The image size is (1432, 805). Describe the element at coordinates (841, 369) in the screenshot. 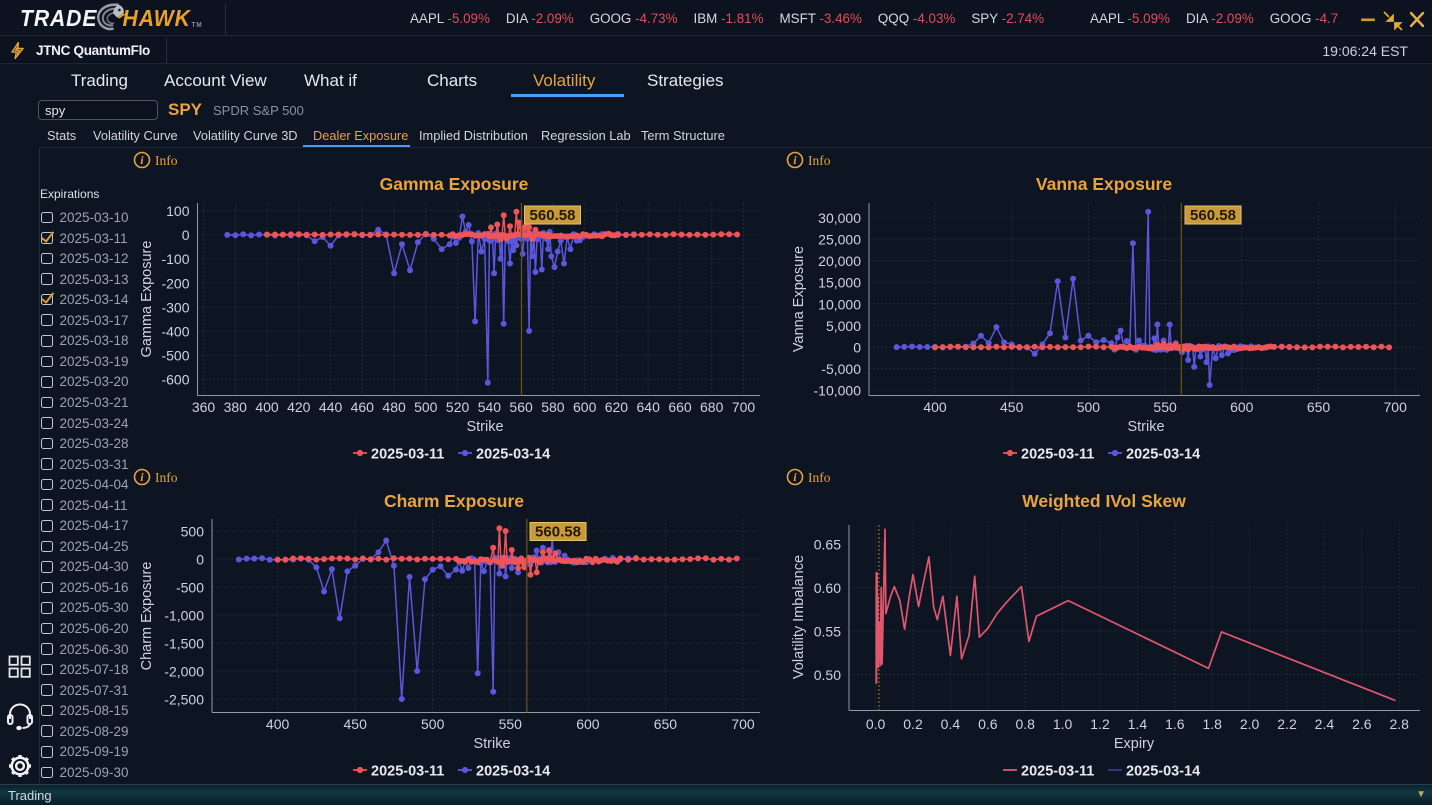

I see `svg-text: -5,000` at that location.